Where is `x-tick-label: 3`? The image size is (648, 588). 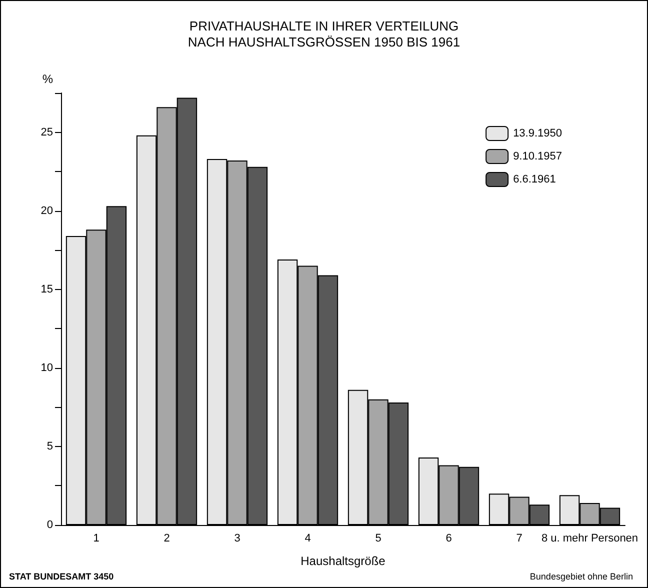
x-tick-label: 3 is located at coordinates (237, 538).